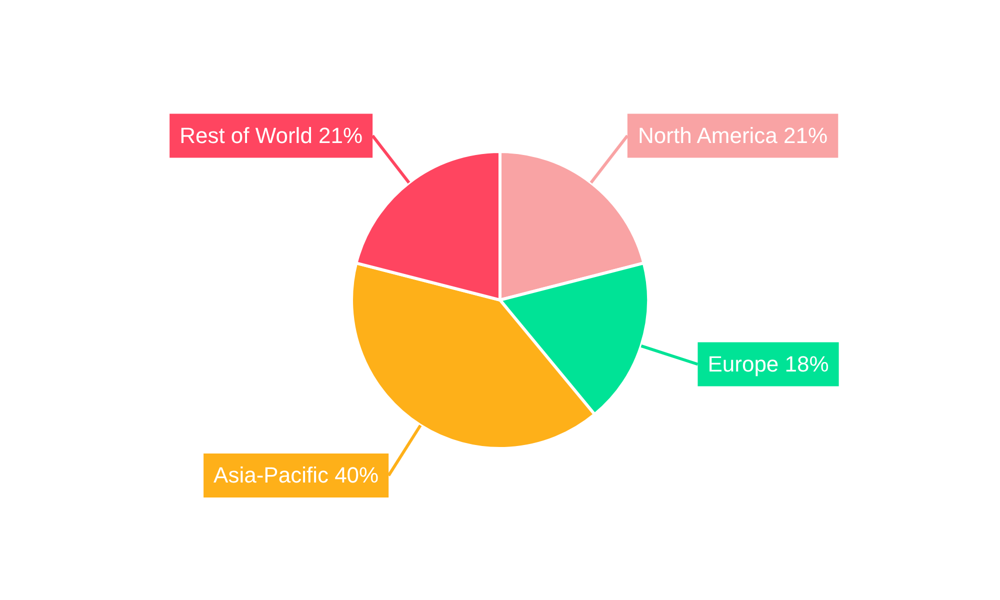 The image size is (1000, 600). Describe the element at coordinates (296, 475) in the screenshot. I see `slice-label: Asia-Pacific 40%` at that location.